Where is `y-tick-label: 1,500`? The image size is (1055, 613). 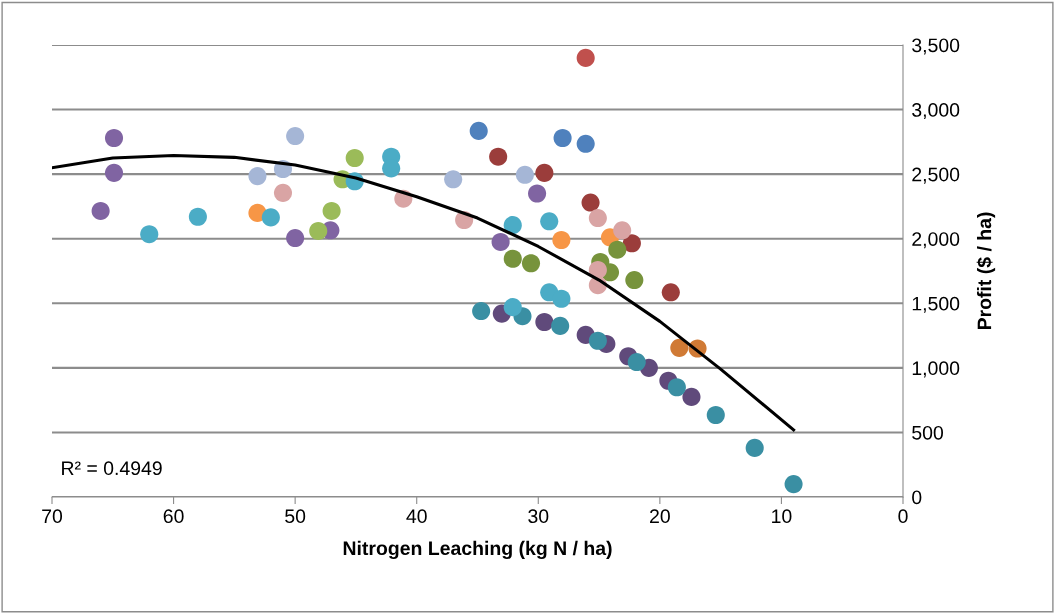
y-tick-label: 1,500 is located at coordinates (936, 304).